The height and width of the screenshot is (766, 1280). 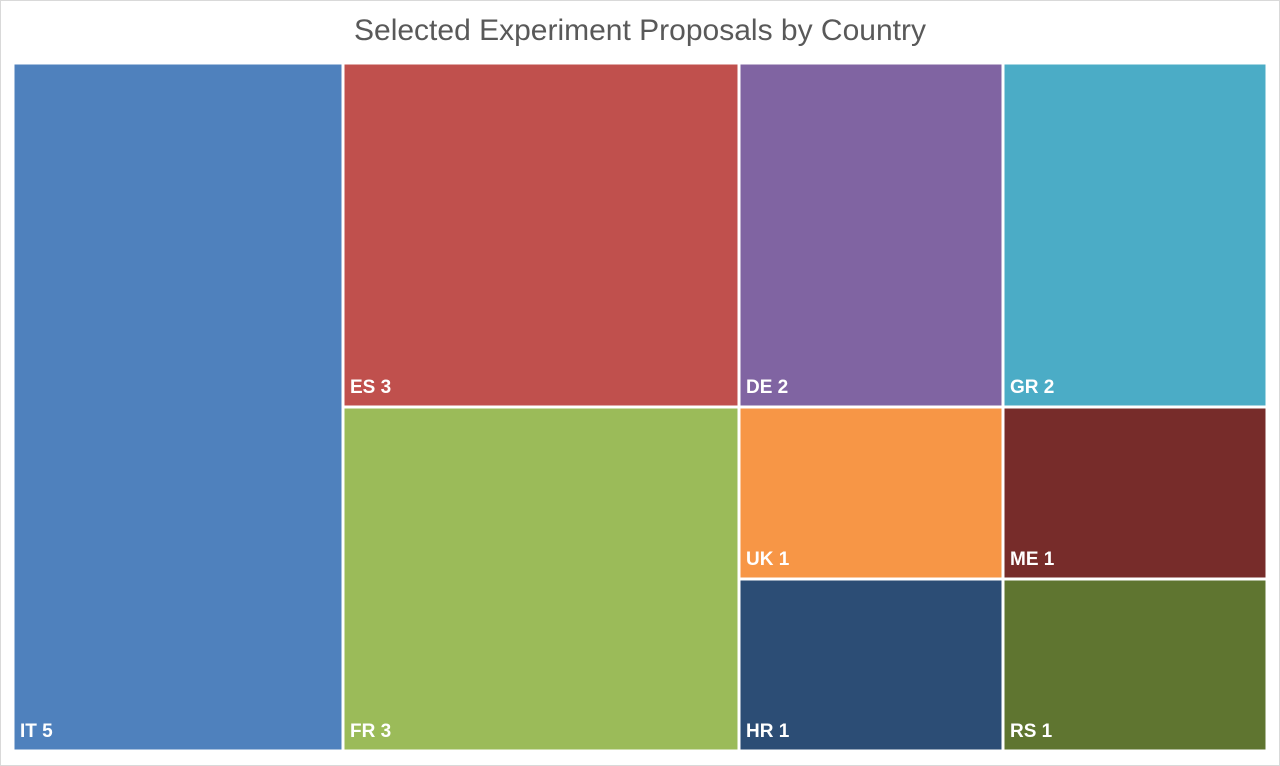 I want to click on tile-hr: HR 1, so click(x=871, y=665).